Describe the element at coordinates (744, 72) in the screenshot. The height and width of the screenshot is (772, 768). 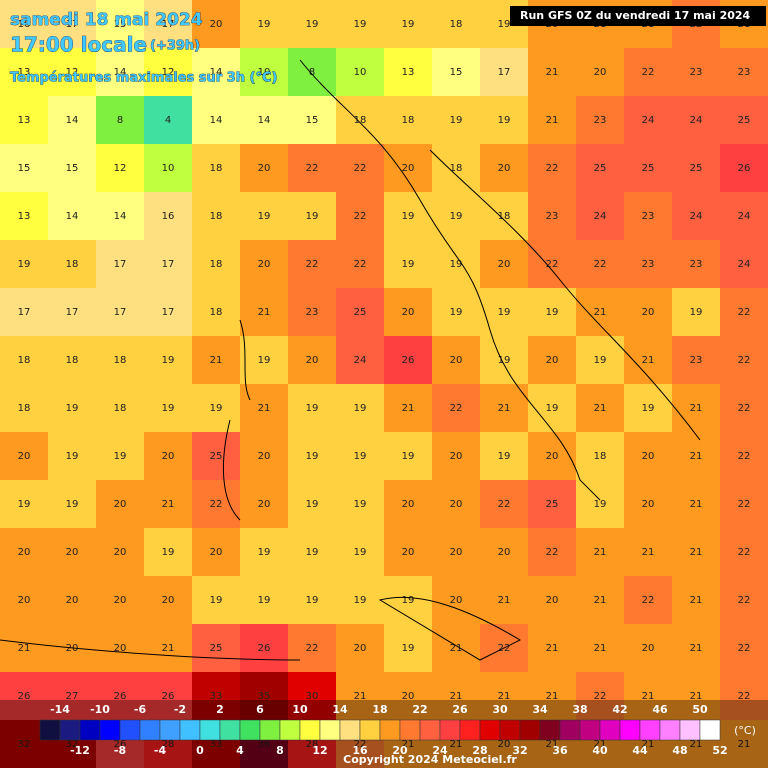
I see `temp-value: 23` at that location.